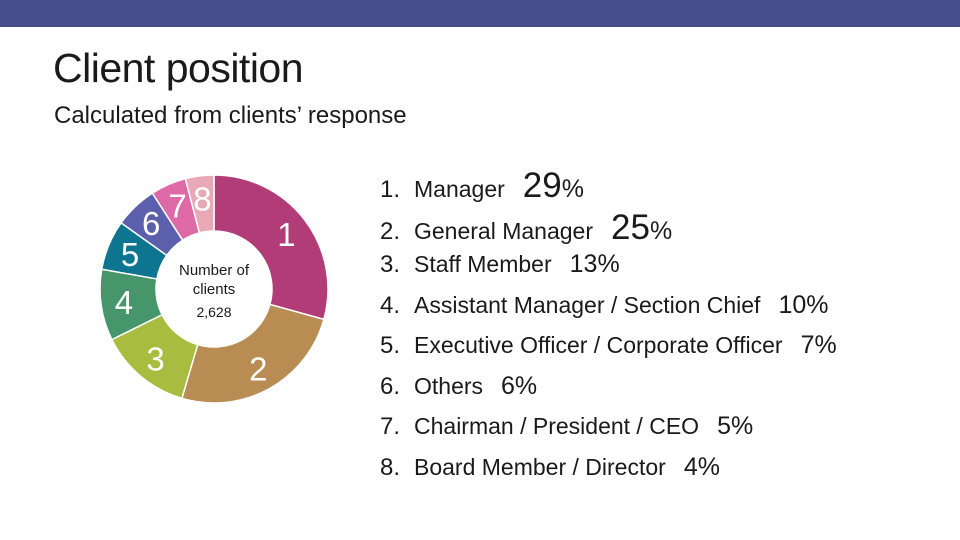  I want to click on legend-item-number: 7., so click(390, 426).